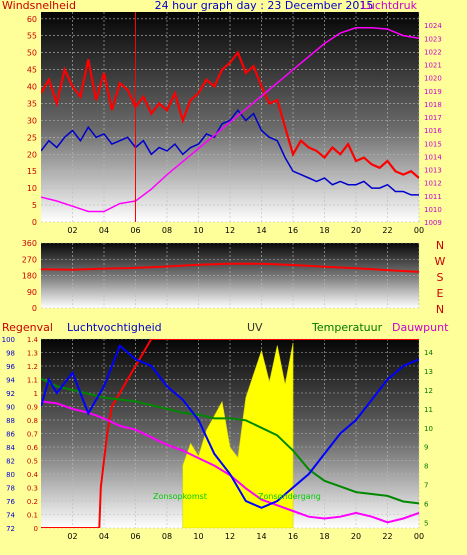 The height and width of the screenshot is (555, 467). I want to click on panel1-title: 24 hour graph day : 23 December 2015, so click(264, 6).